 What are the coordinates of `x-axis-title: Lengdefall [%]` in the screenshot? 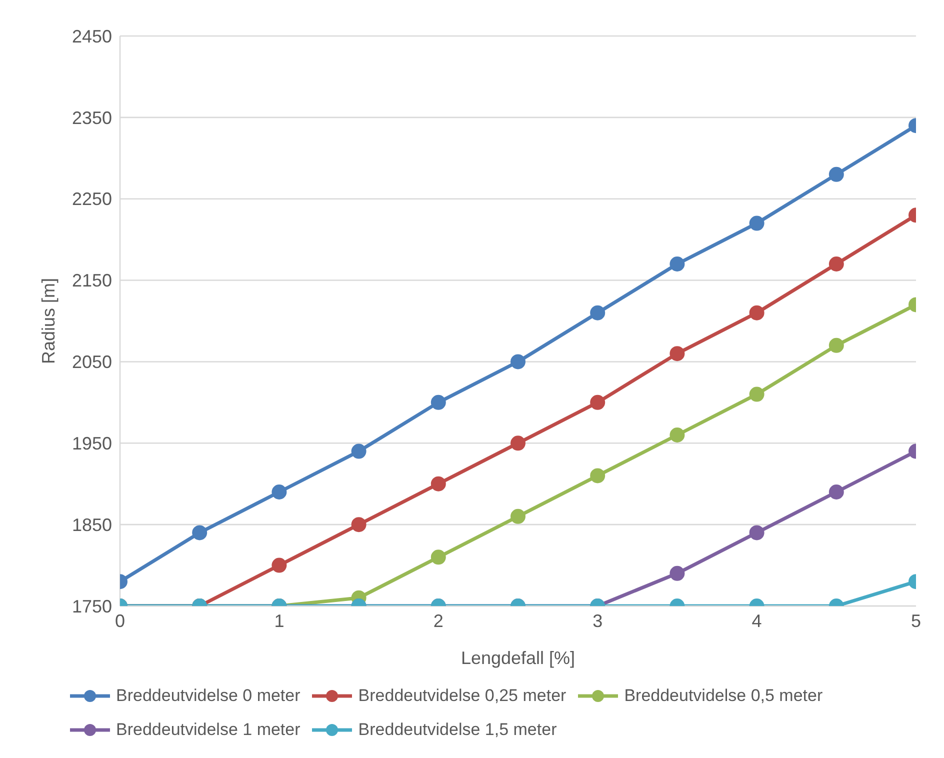 It's located at (518, 658).